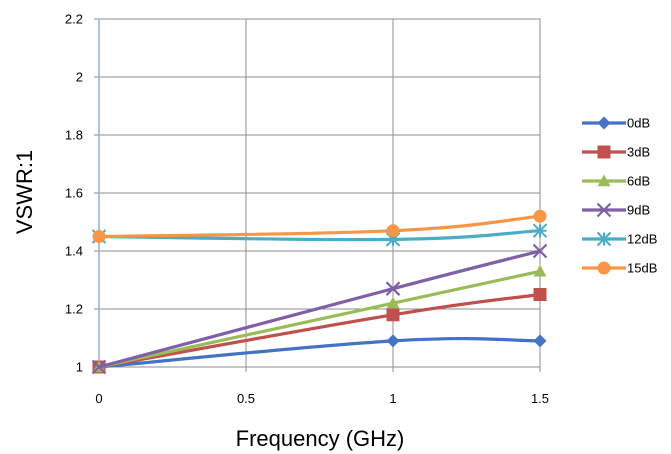  What do you see at coordinates (642, 239) in the screenshot?
I see `legend-label-12db: 12dB` at bounding box center [642, 239].